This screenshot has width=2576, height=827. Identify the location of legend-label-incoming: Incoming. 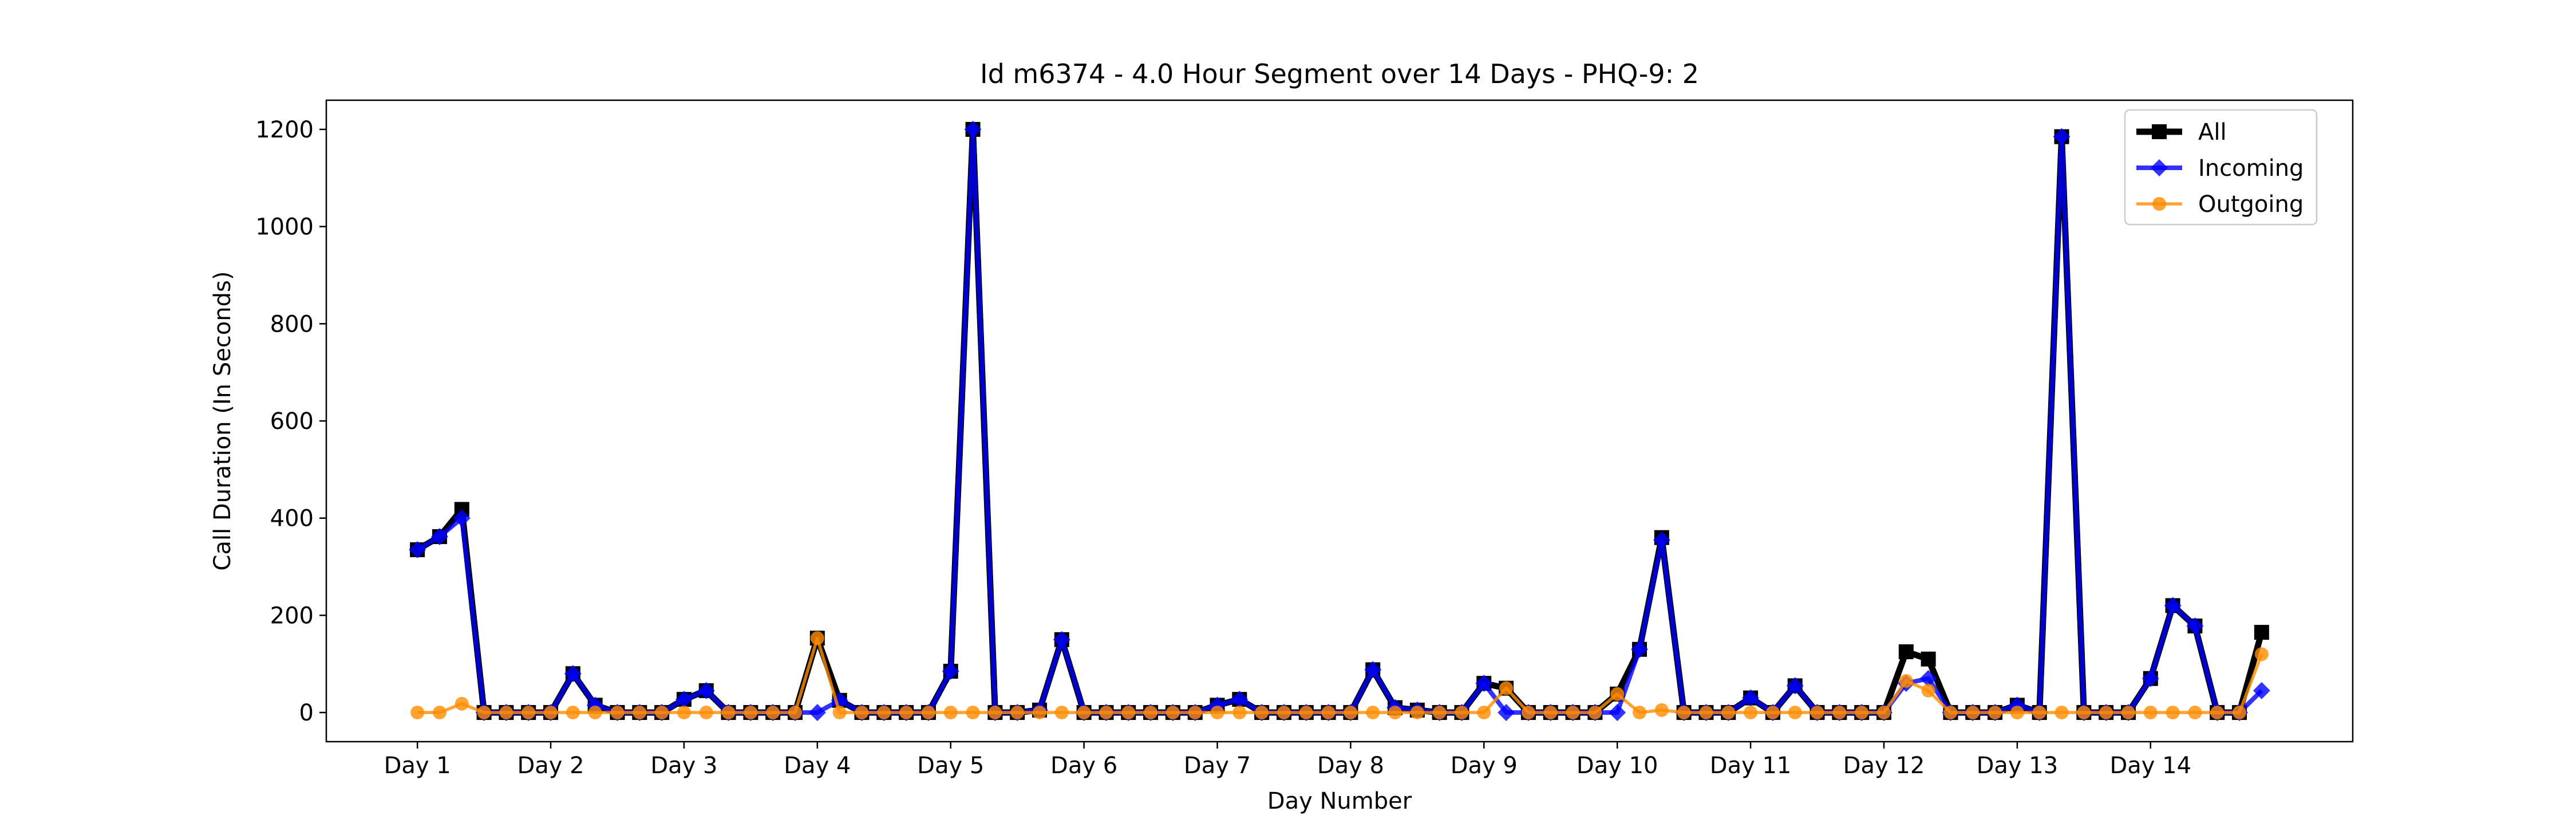
(2251, 168).